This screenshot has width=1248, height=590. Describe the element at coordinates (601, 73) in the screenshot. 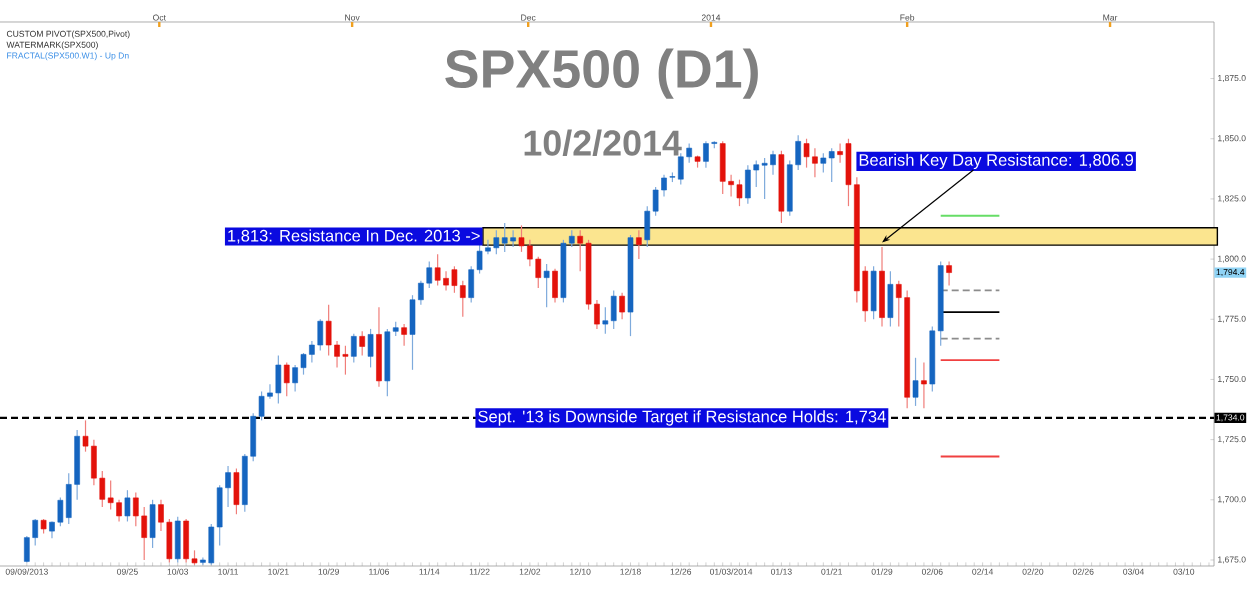

I see `chart-title: SPX500 (D1)` at that location.